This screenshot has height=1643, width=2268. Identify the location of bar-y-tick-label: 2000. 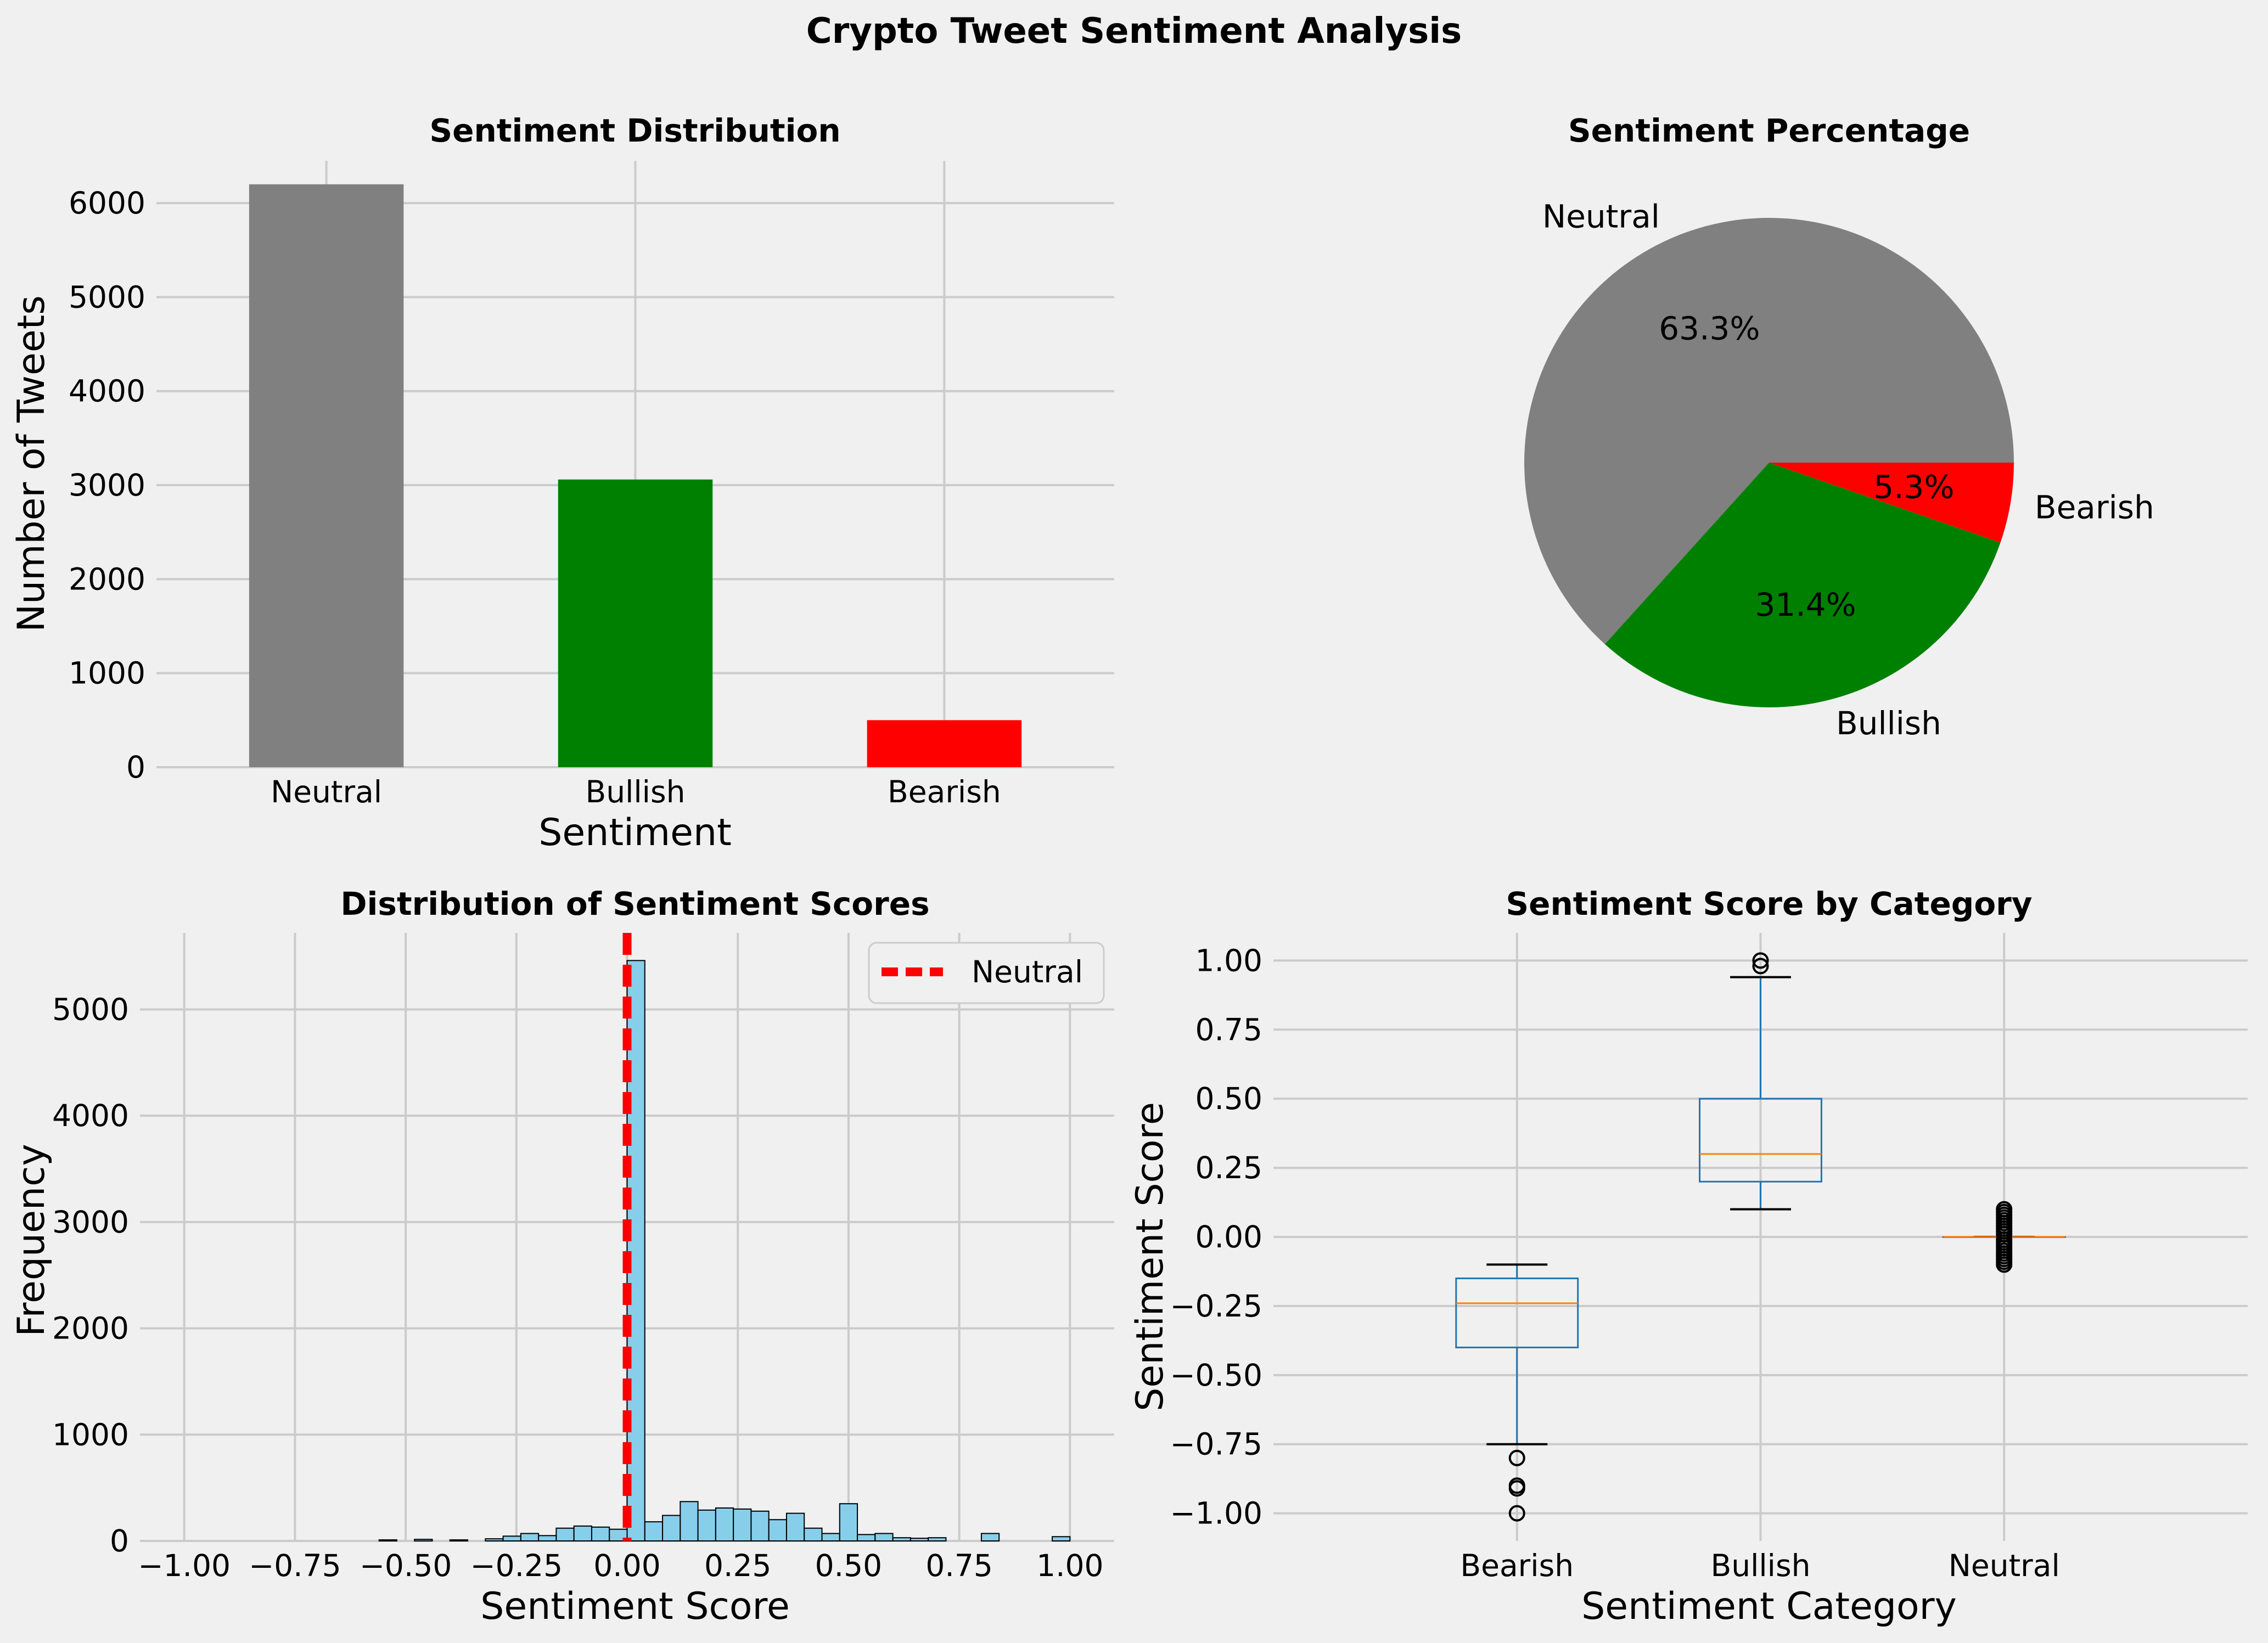
(107, 579).